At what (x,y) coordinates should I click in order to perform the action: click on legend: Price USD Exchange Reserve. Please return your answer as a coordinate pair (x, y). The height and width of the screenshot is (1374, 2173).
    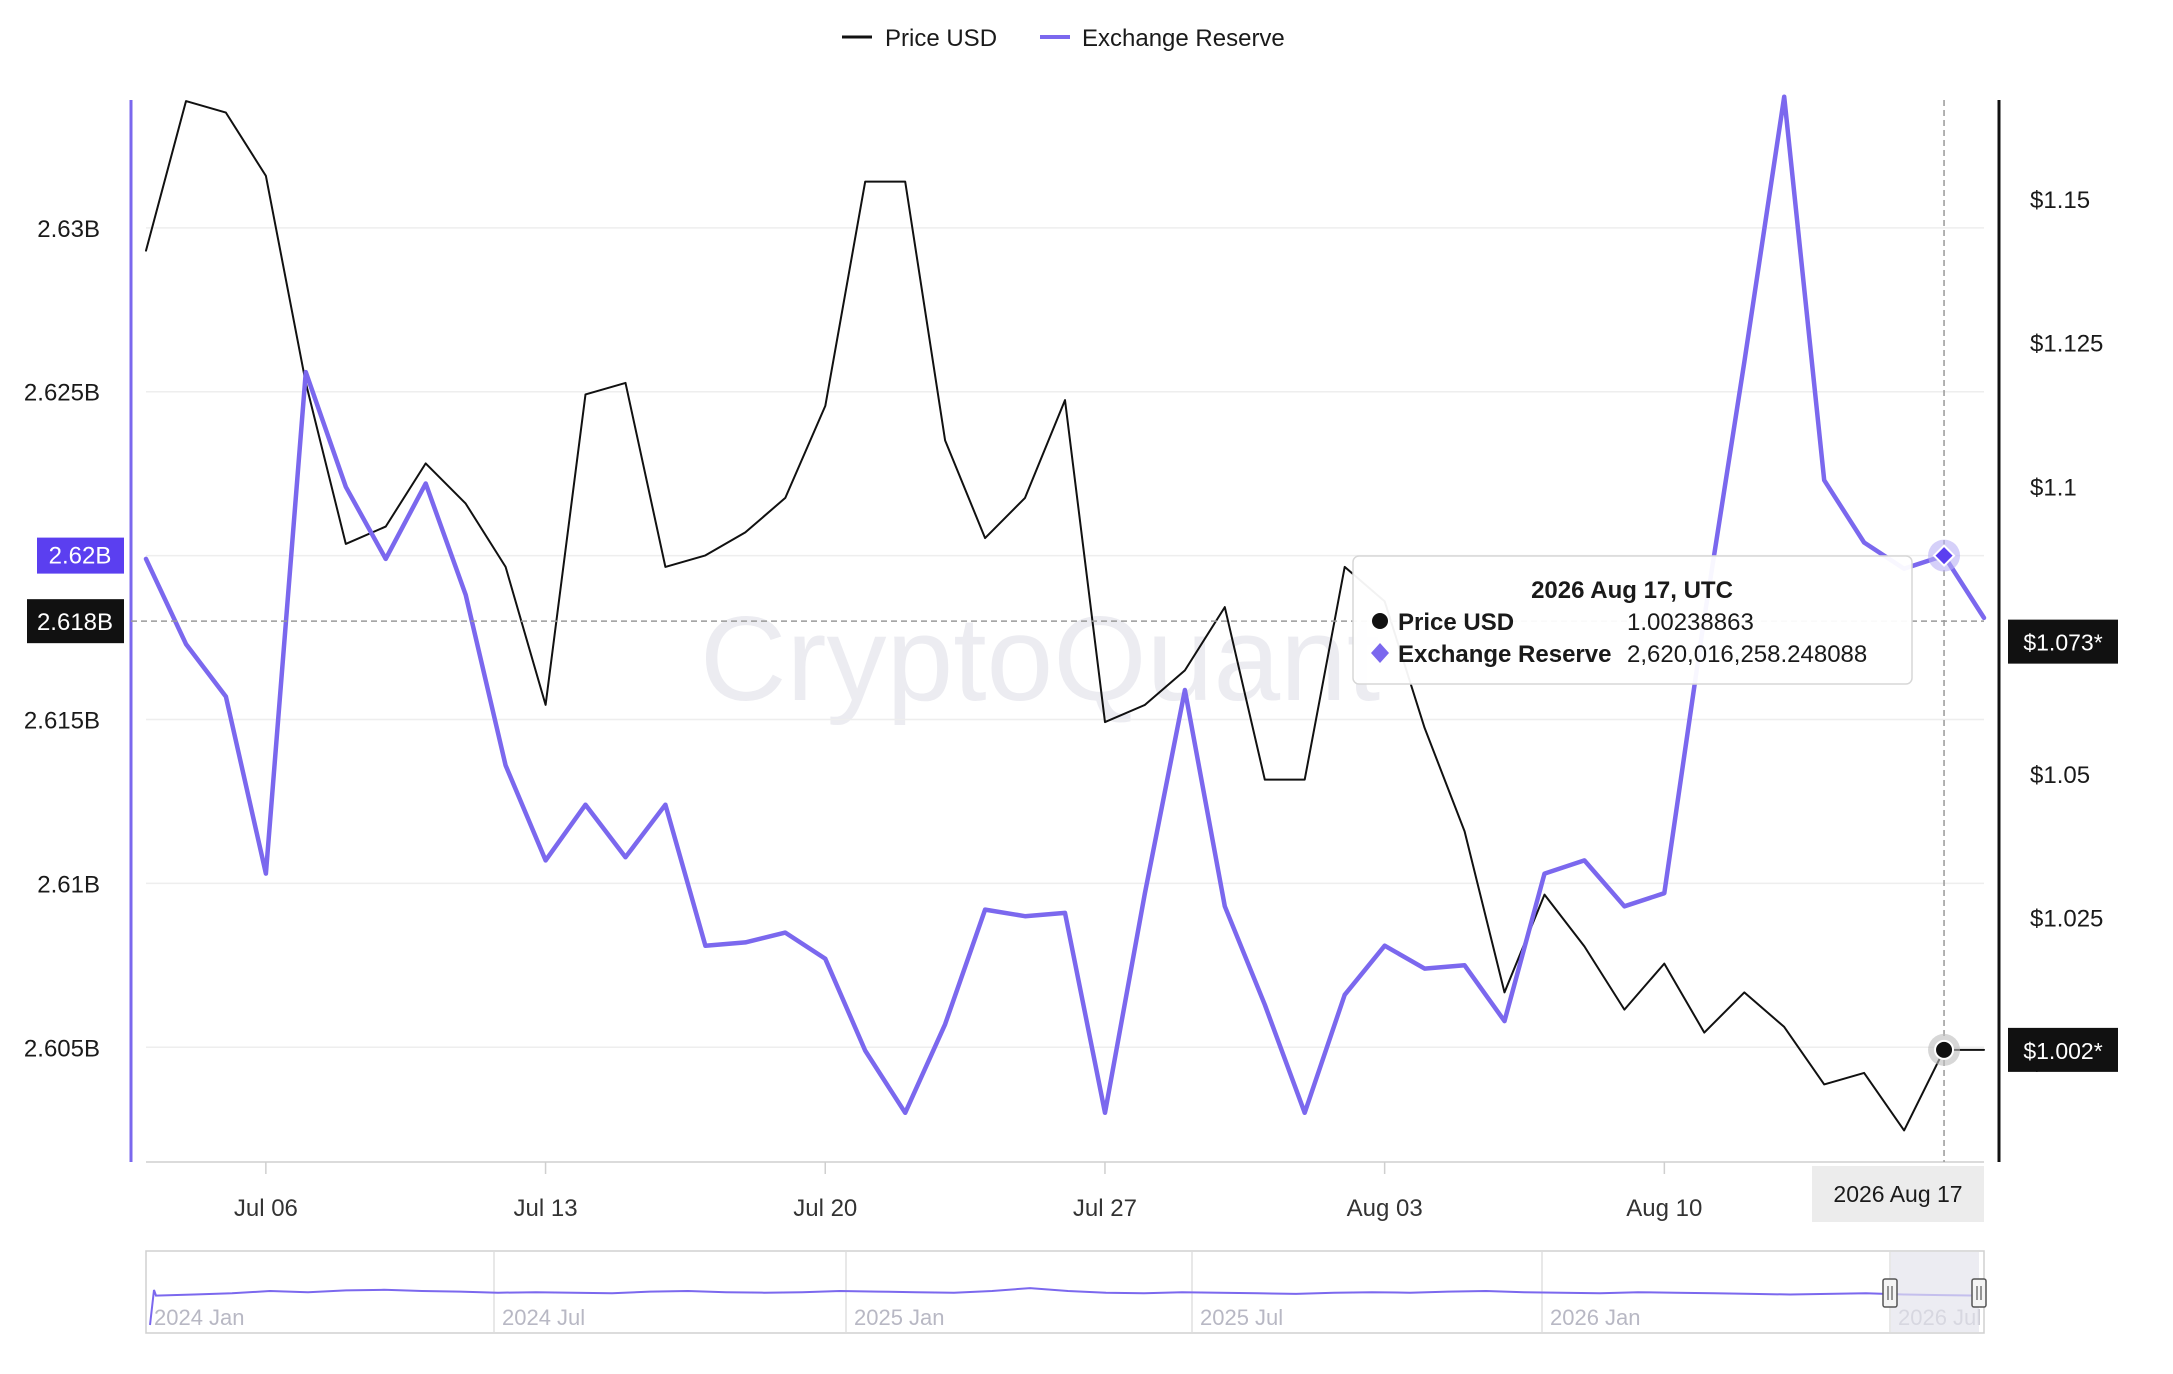
    Looking at the image, I should click on (1063, 38).